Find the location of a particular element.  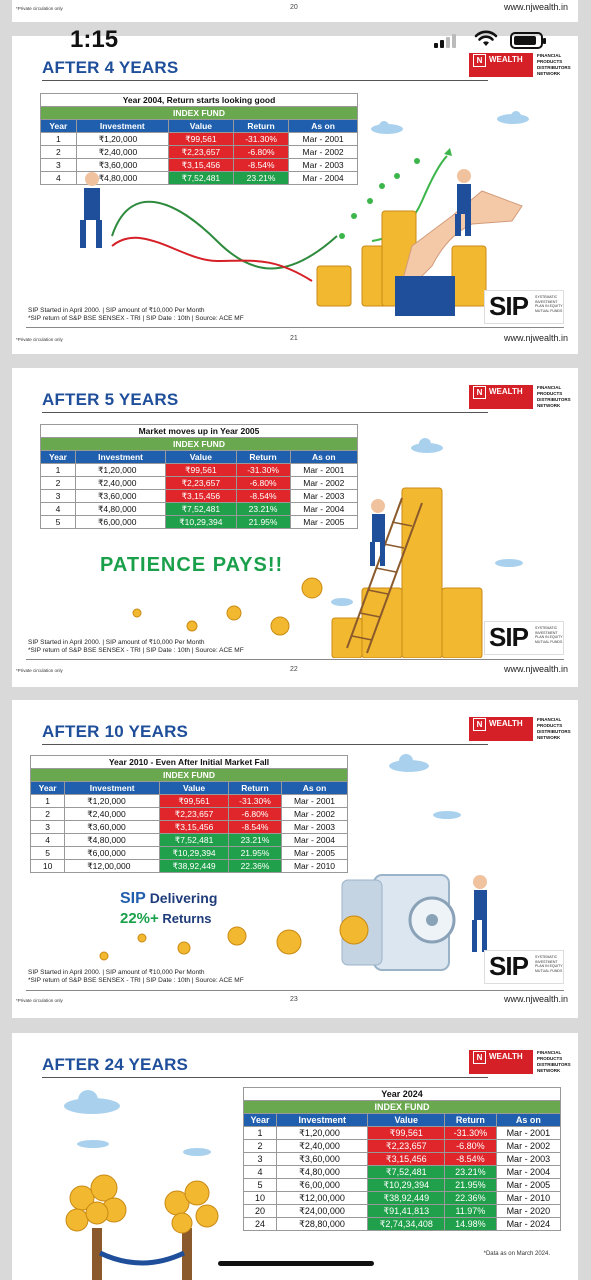

as-on-cell: Mar - 2005 is located at coordinates (324, 522).